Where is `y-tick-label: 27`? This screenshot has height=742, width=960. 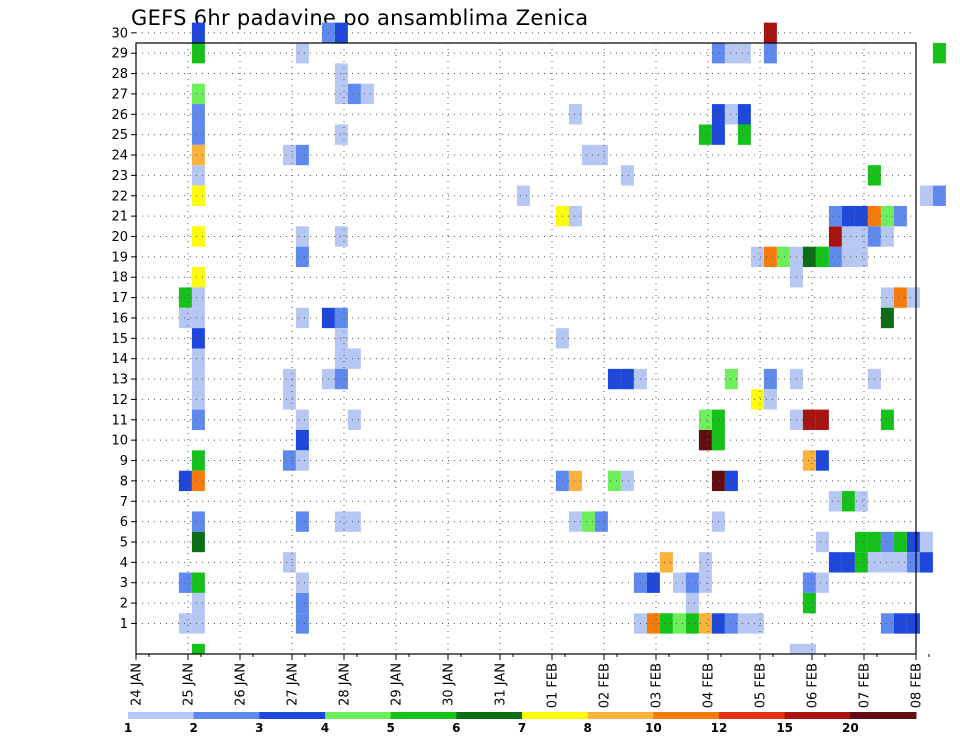
y-tick-label: 27 is located at coordinates (119, 94).